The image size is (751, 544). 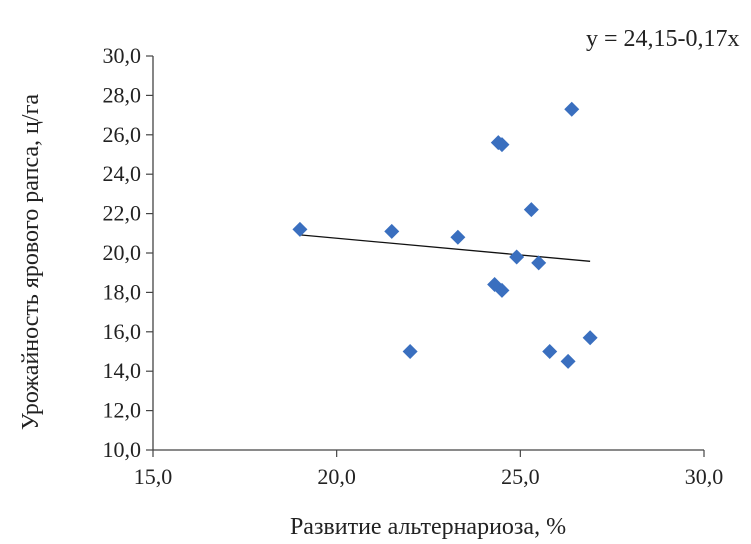 I want to click on x-tick-label: 20,0, so click(x=336, y=476).